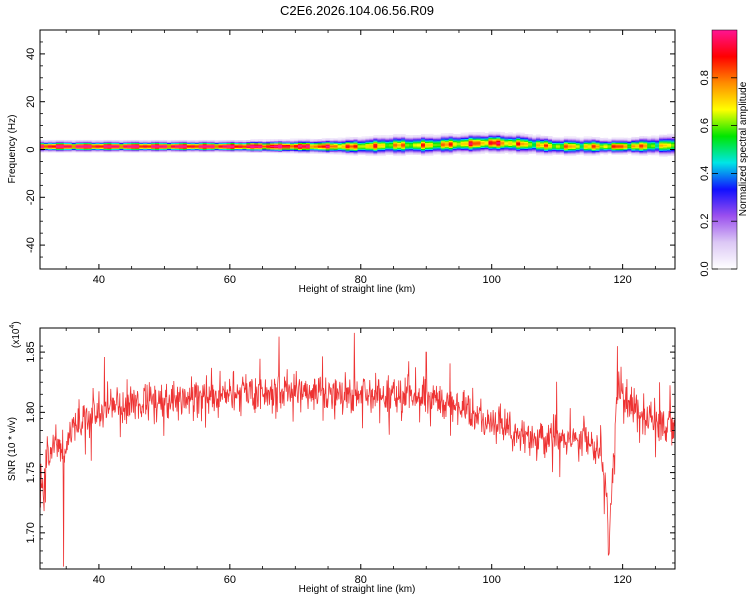 The image size is (750, 600). What do you see at coordinates (705, 125) in the screenshot?
I see `colorbar-tick-label: 0.6` at bounding box center [705, 125].